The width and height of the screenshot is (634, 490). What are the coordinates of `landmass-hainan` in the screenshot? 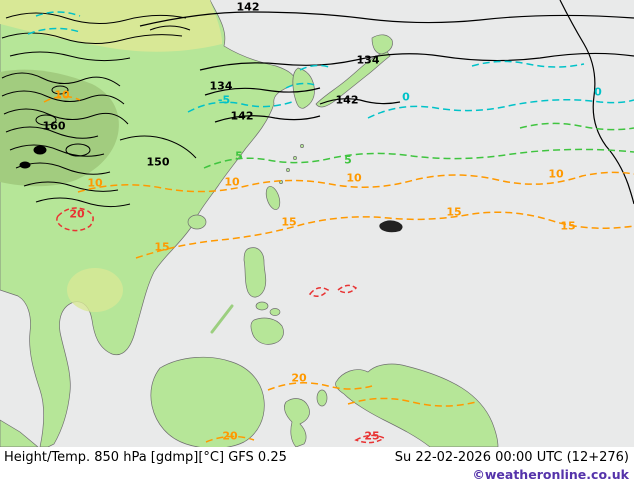 It's located at (197, 222).